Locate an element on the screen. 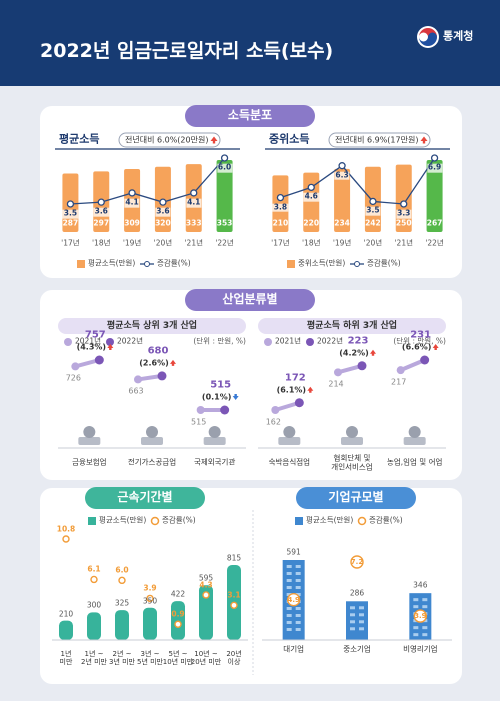 The width and height of the screenshot is (500, 701). section-title: 기업규모별 is located at coordinates (356, 497).